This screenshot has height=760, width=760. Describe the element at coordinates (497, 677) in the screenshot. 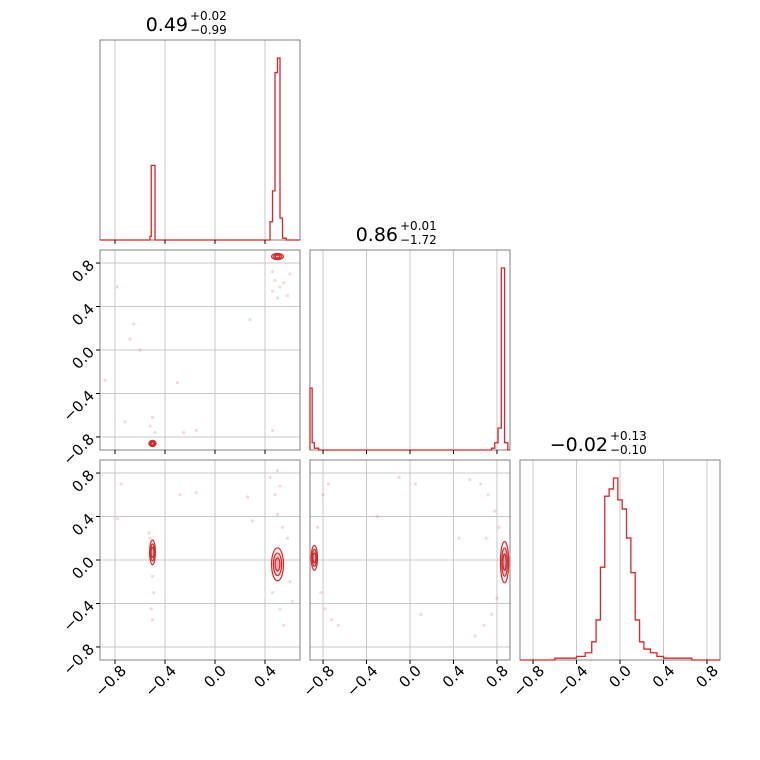

I see `x-tick-label: 0.8` at that location.